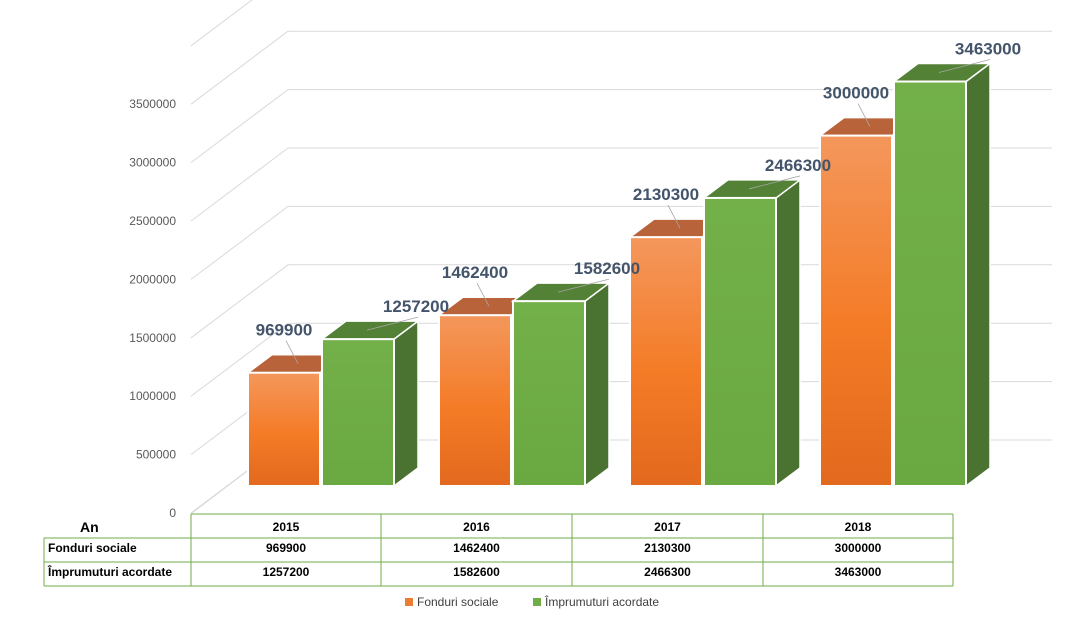  What do you see at coordinates (856, 93) in the screenshot?
I see `data-label: 3000000` at bounding box center [856, 93].